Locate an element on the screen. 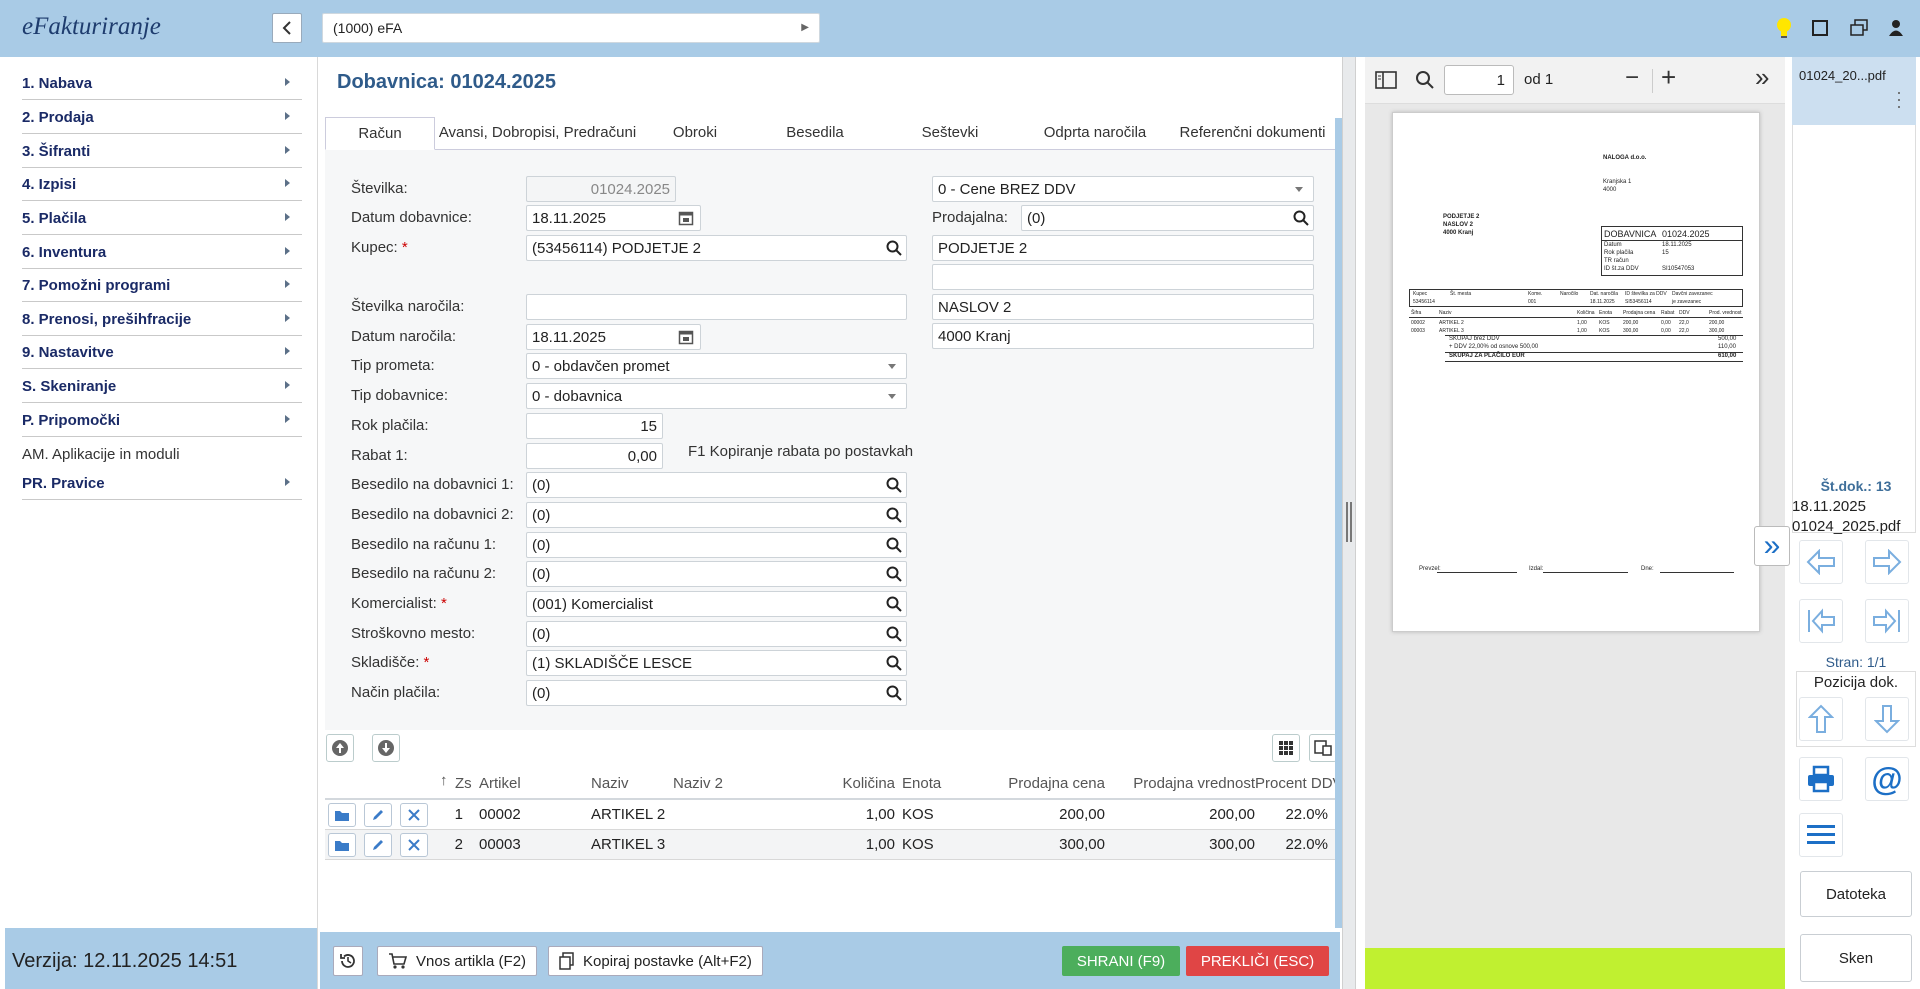 The width and height of the screenshot is (1920, 989). naziv1-field: PODJETJE 2 is located at coordinates (1123, 248).